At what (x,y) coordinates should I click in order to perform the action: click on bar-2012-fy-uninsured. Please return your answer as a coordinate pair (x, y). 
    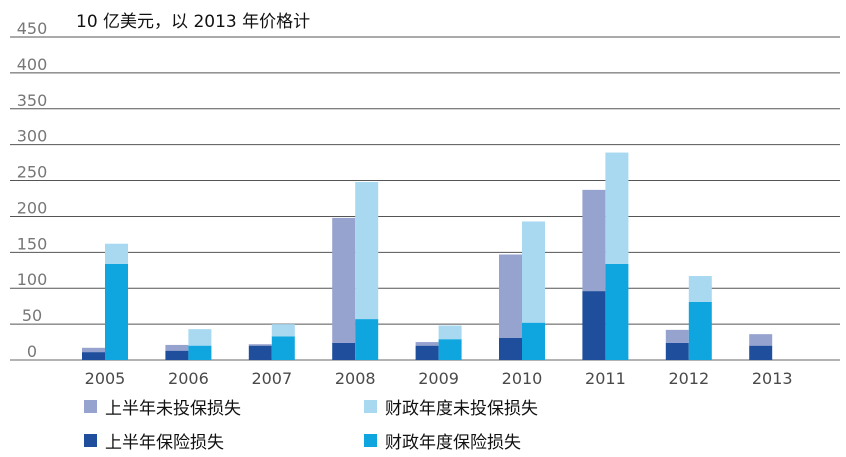
    Looking at the image, I should click on (700, 289).